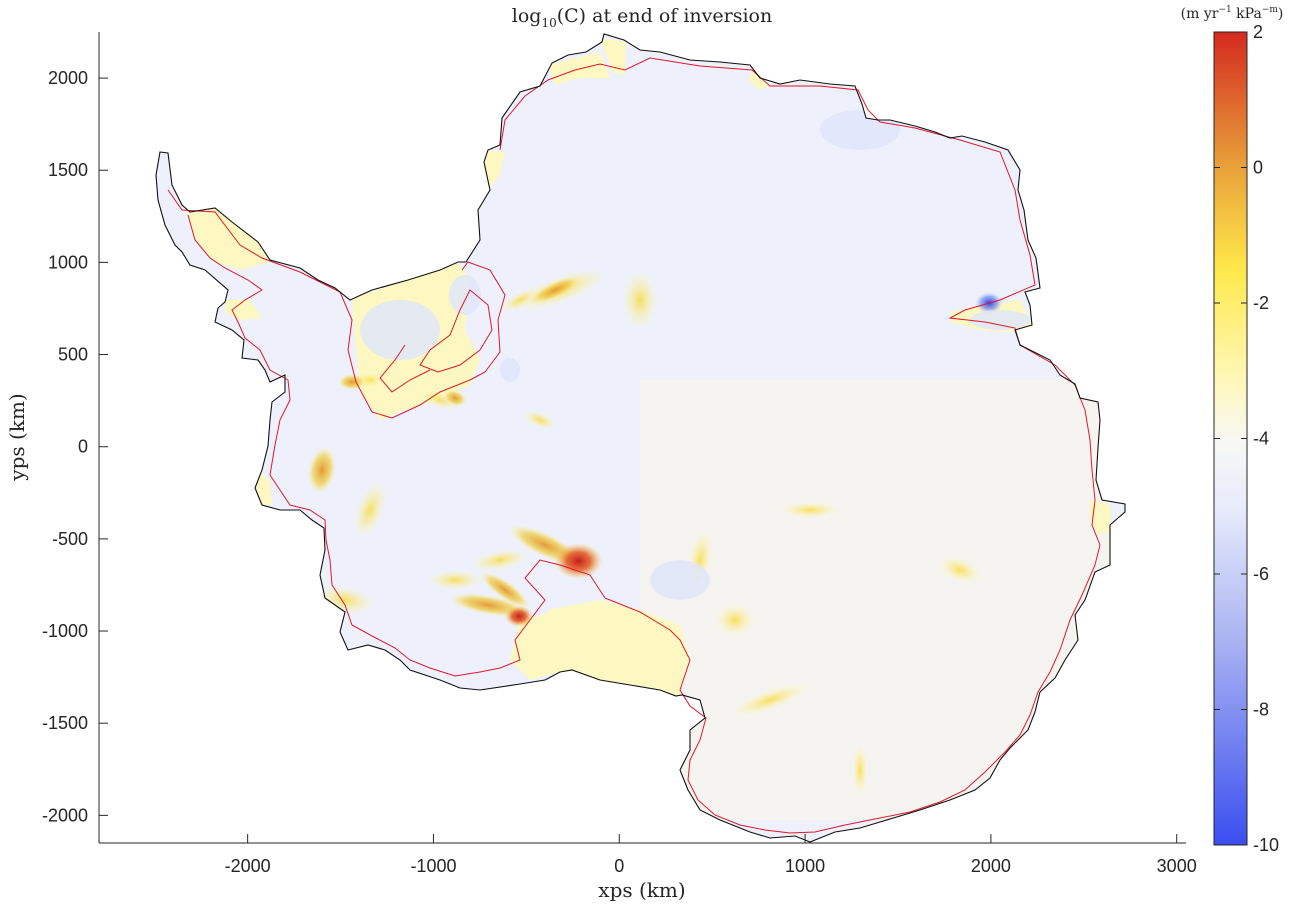 The height and width of the screenshot is (908, 1296). I want to click on colorbar-tick-label: -8, so click(1261, 710).